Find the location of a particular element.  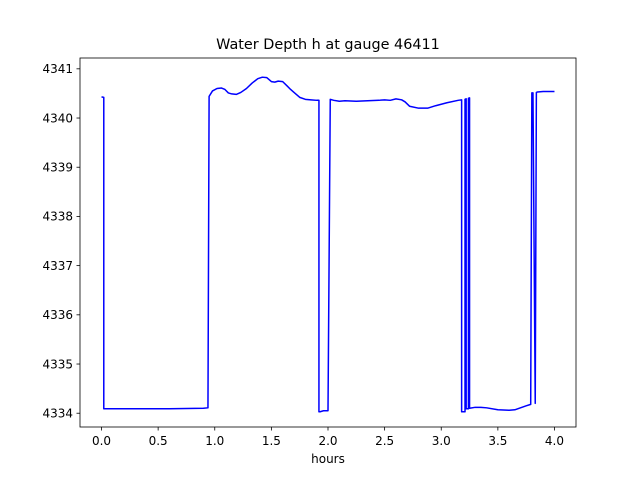

y-tick-label: 4338 is located at coordinates (57, 217).